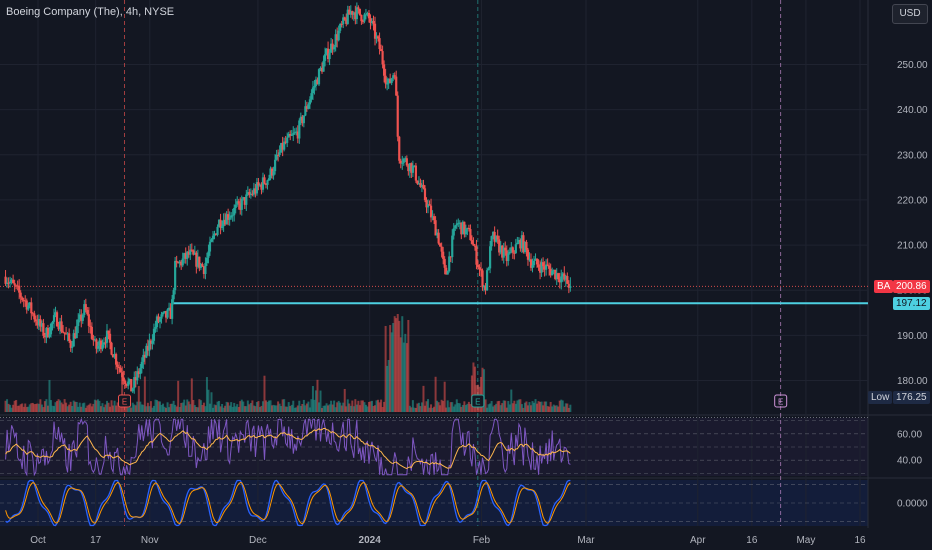  I want to click on last-symbol-badge: BA, so click(884, 286).